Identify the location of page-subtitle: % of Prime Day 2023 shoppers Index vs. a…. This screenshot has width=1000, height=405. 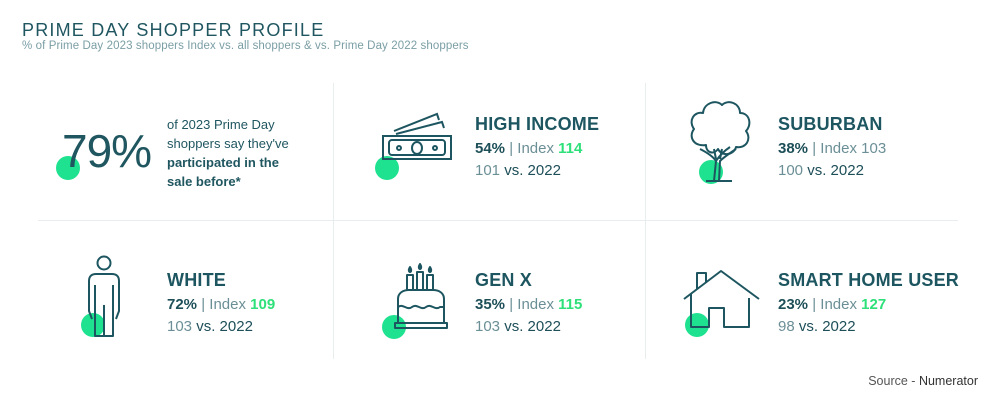
(245, 46).